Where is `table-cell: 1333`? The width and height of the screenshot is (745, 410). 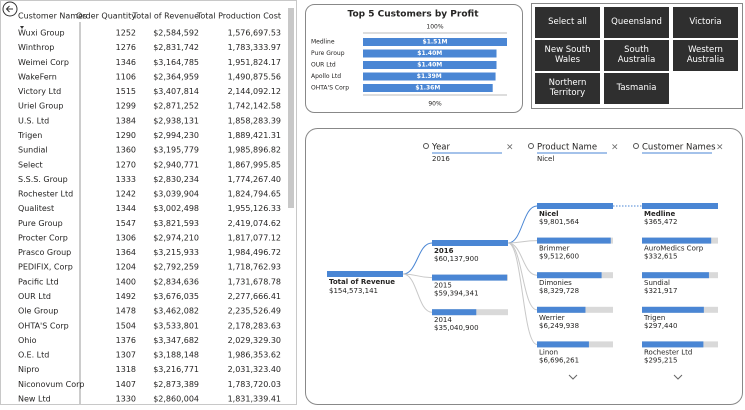 table-cell: 1333 is located at coordinates (126, 179).